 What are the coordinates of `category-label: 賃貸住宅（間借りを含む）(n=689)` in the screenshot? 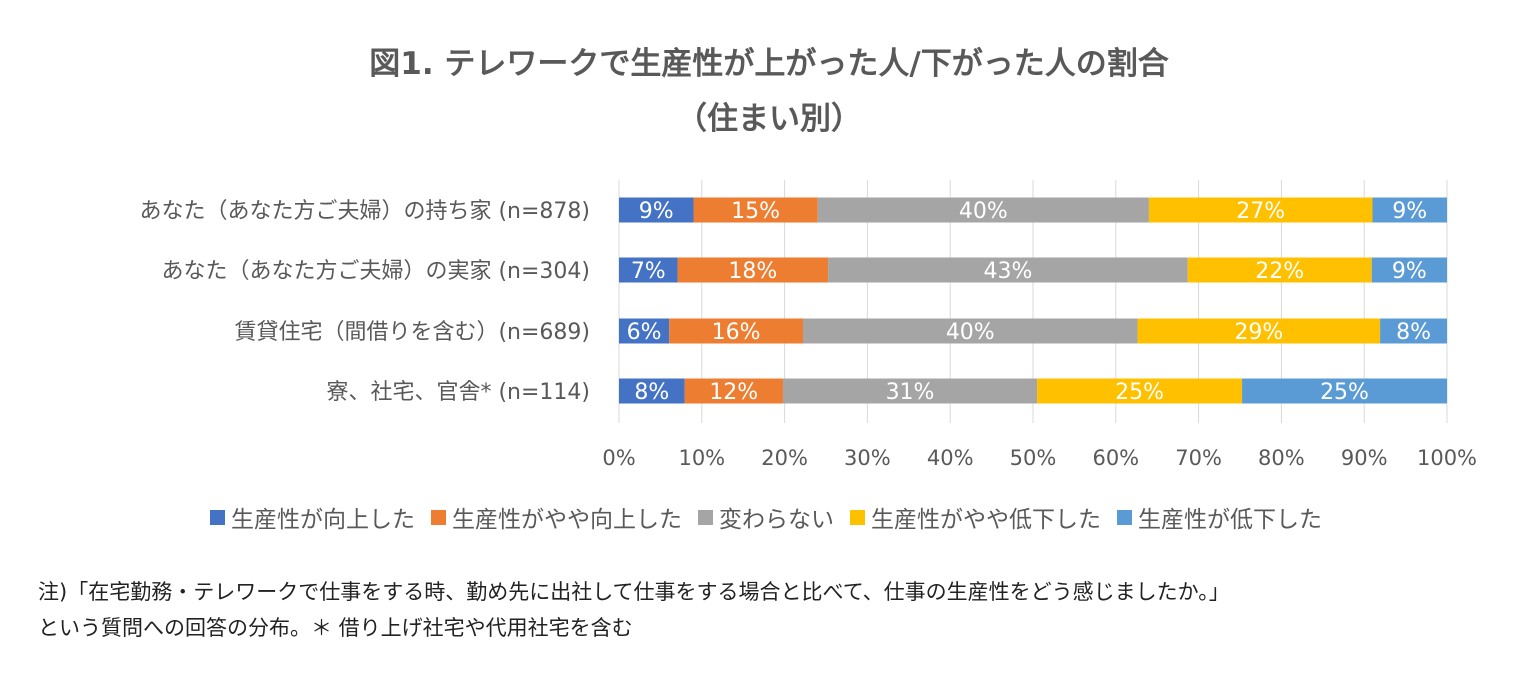 It's located at (412, 332).